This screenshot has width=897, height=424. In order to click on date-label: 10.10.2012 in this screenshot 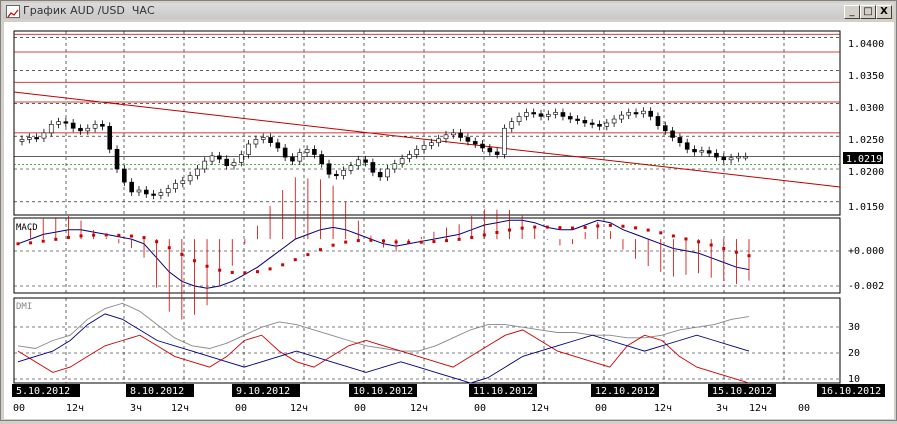, I will do `click(383, 391)`.